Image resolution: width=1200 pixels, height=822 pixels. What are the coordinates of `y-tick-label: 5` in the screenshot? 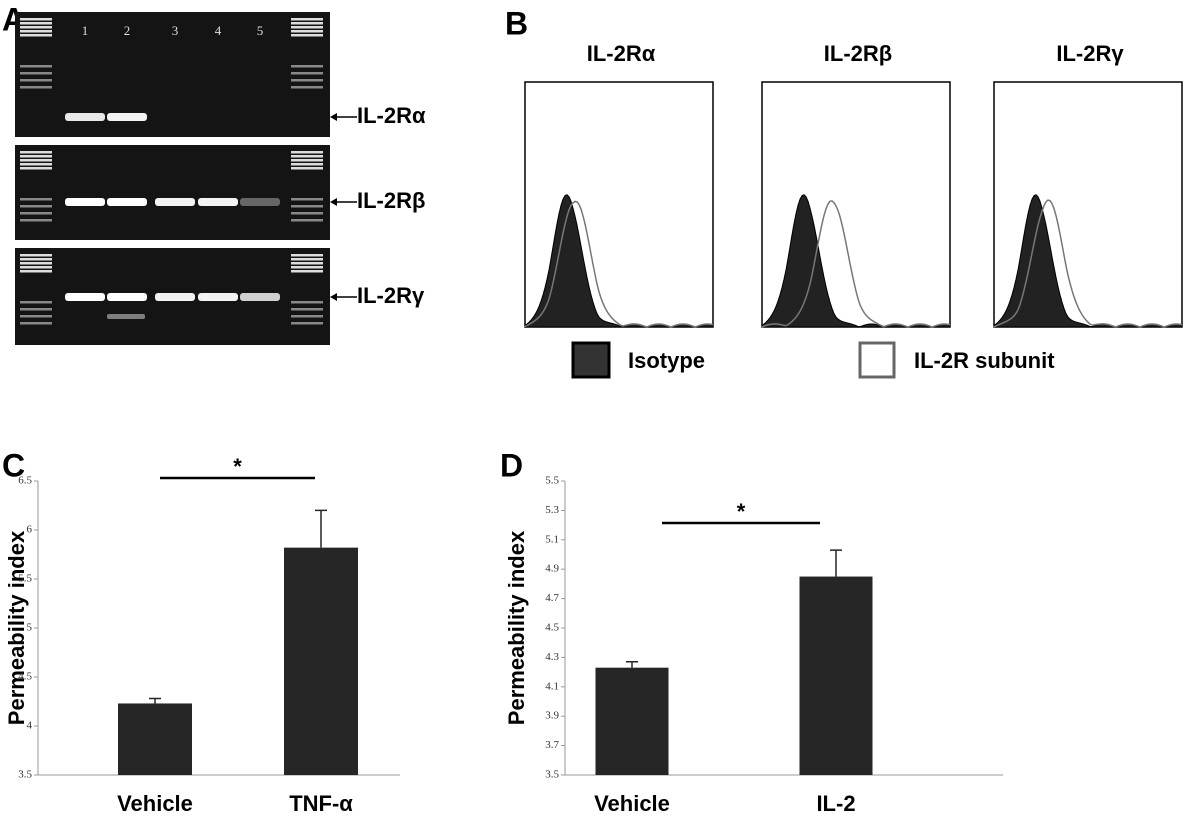 It's located at (30, 628).